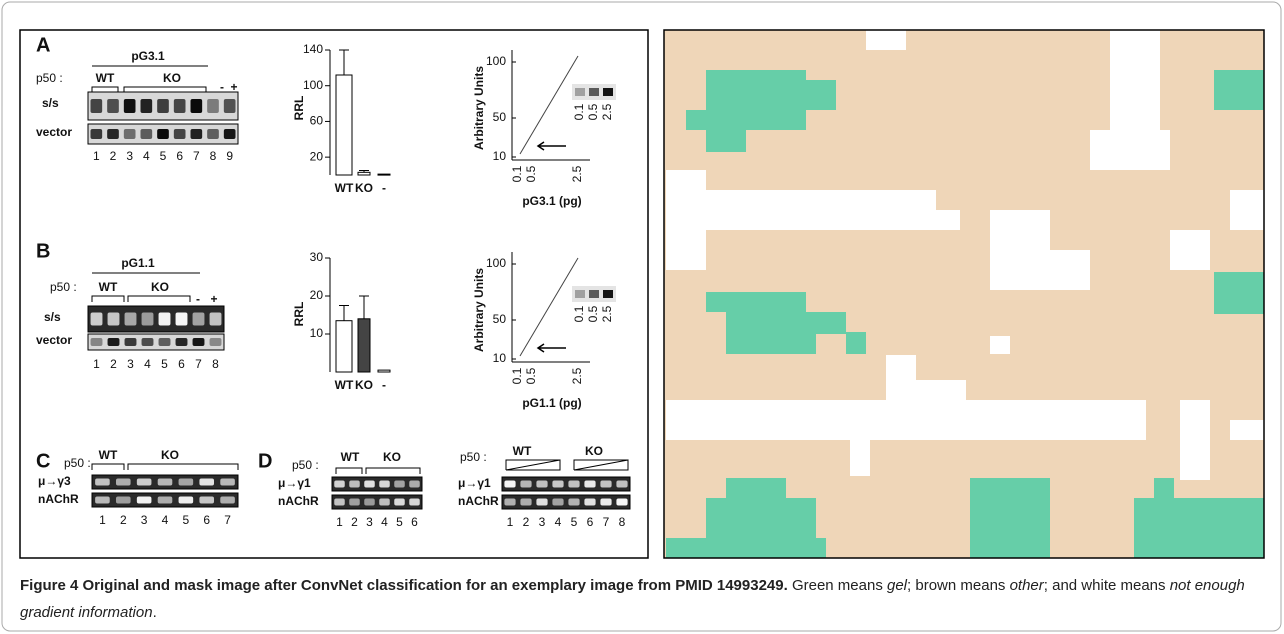 Image resolution: width=1284 pixels, height=634 pixels. What do you see at coordinates (496, 263) in the screenshot?
I see `y-tick-label: 100` at bounding box center [496, 263].